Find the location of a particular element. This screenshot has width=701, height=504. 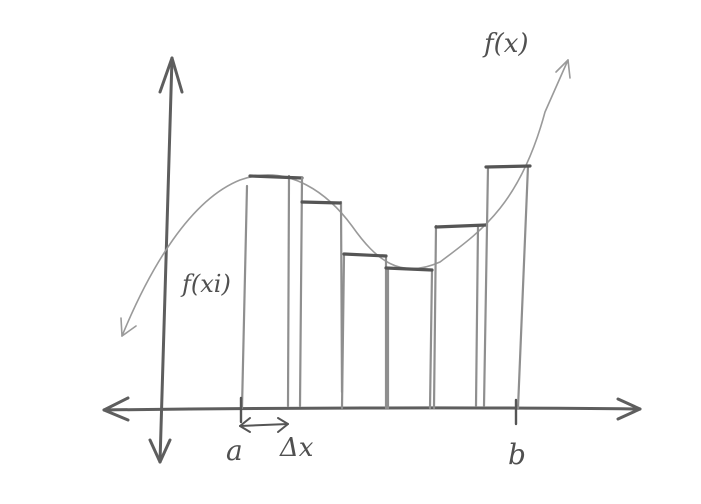

sample-height-label: f(xi) is located at coordinates (205, 284).